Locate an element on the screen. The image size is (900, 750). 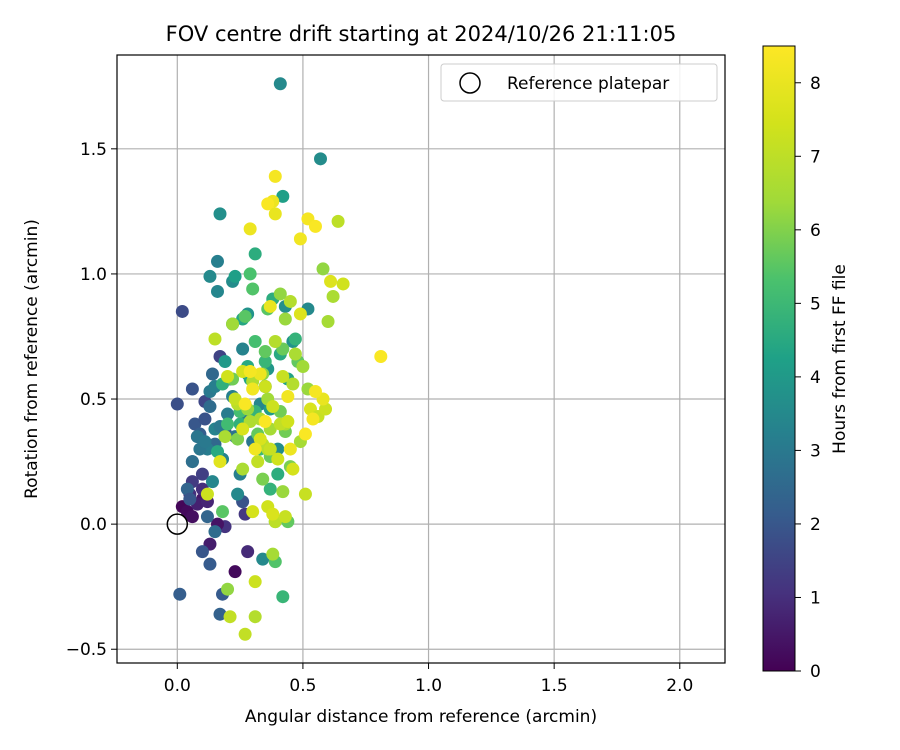
legend-box is located at coordinates (579, 82).